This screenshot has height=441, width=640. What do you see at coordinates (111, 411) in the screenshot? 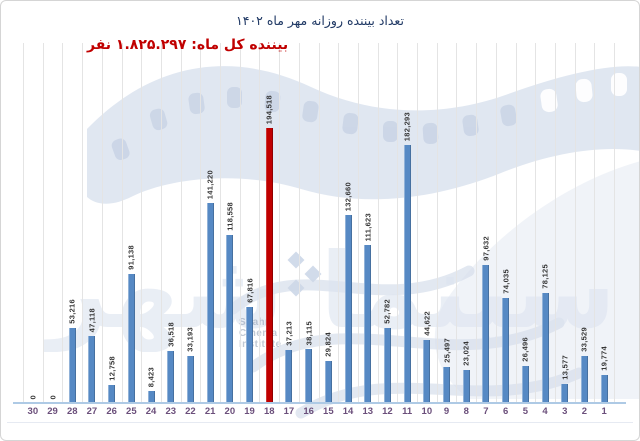
I see `x-axis-label: 26` at bounding box center [111, 411].